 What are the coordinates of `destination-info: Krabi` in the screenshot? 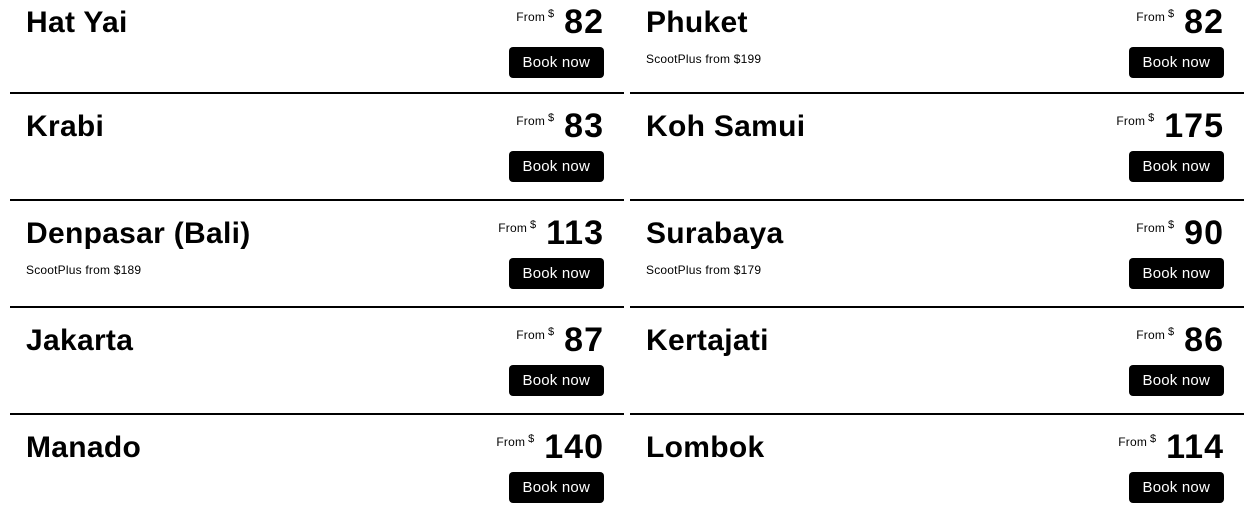 It's located at (65, 127).